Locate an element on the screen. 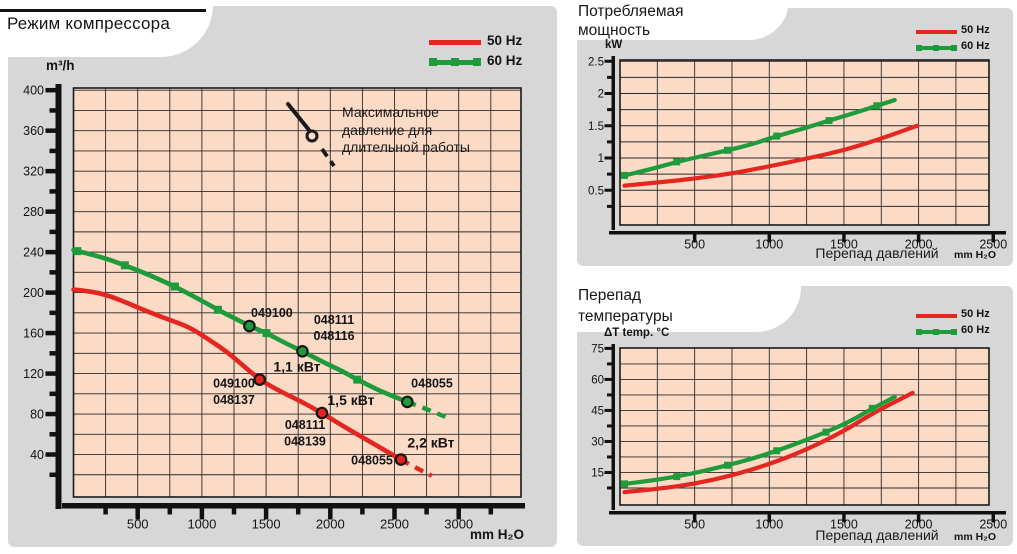  title-rule is located at coordinates (103, 10).